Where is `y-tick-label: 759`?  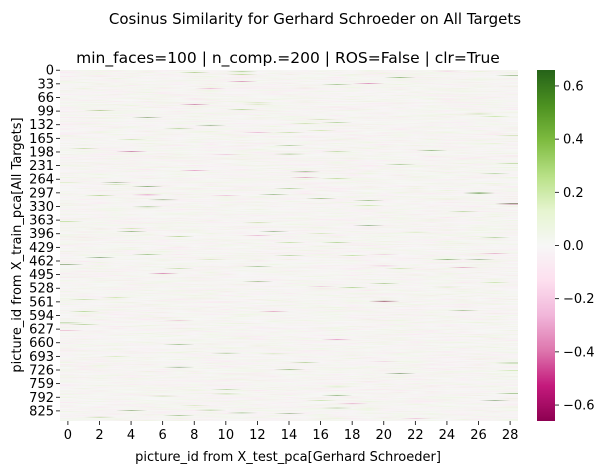 y-tick-label: 759 is located at coordinates (41, 384).